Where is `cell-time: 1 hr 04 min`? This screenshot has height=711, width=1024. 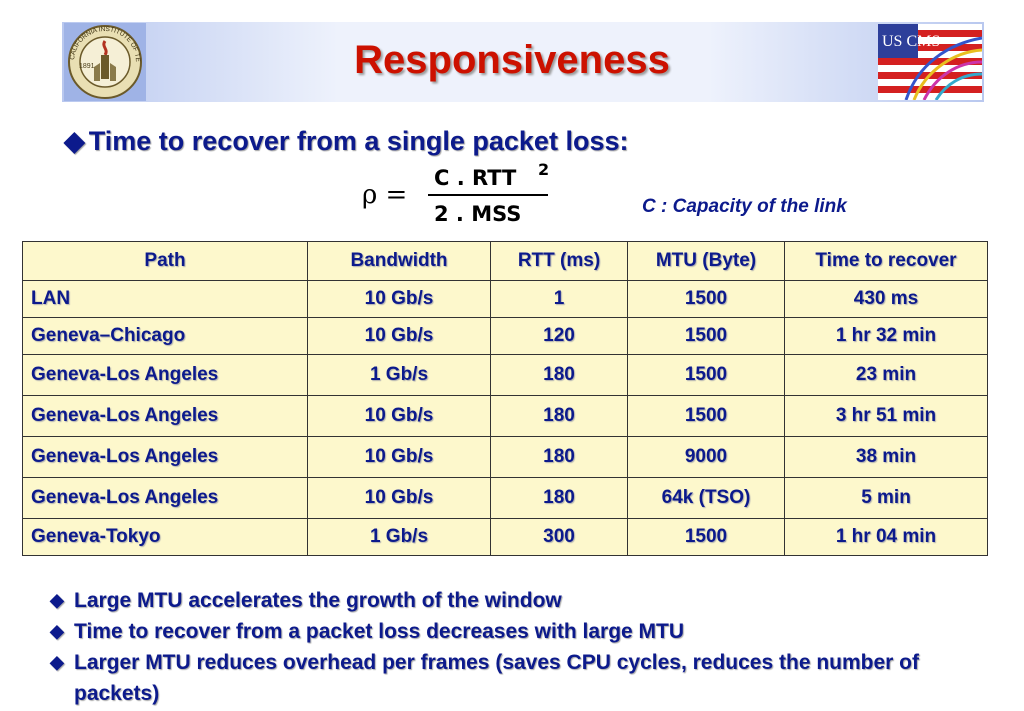 cell-time: 1 hr 04 min is located at coordinates (886, 537).